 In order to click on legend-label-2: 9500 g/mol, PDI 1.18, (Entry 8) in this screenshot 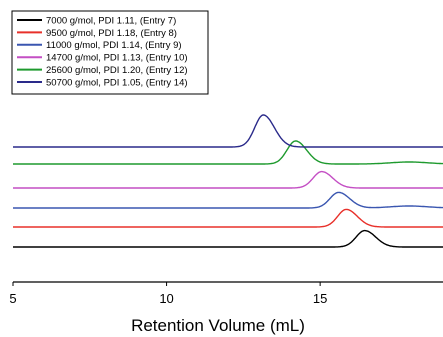, I will do `click(111, 33)`.